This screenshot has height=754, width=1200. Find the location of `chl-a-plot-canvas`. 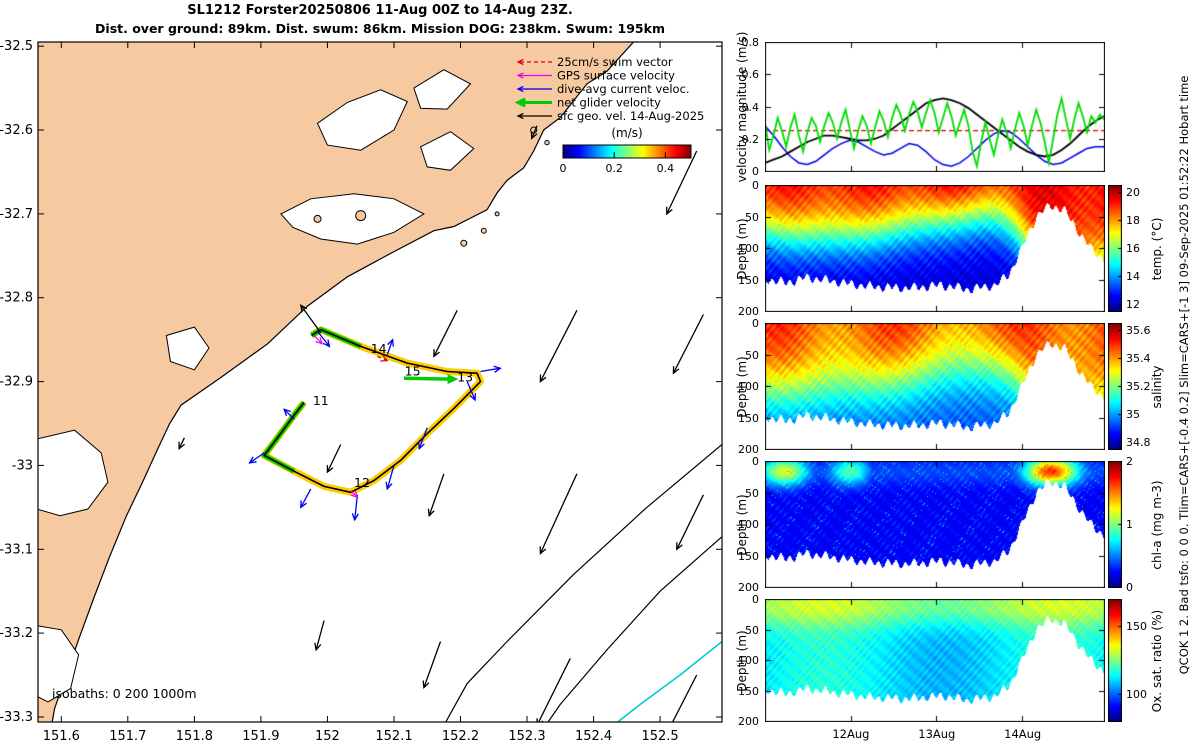

chl-a-plot-canvas is located at coordinates (935, 524).